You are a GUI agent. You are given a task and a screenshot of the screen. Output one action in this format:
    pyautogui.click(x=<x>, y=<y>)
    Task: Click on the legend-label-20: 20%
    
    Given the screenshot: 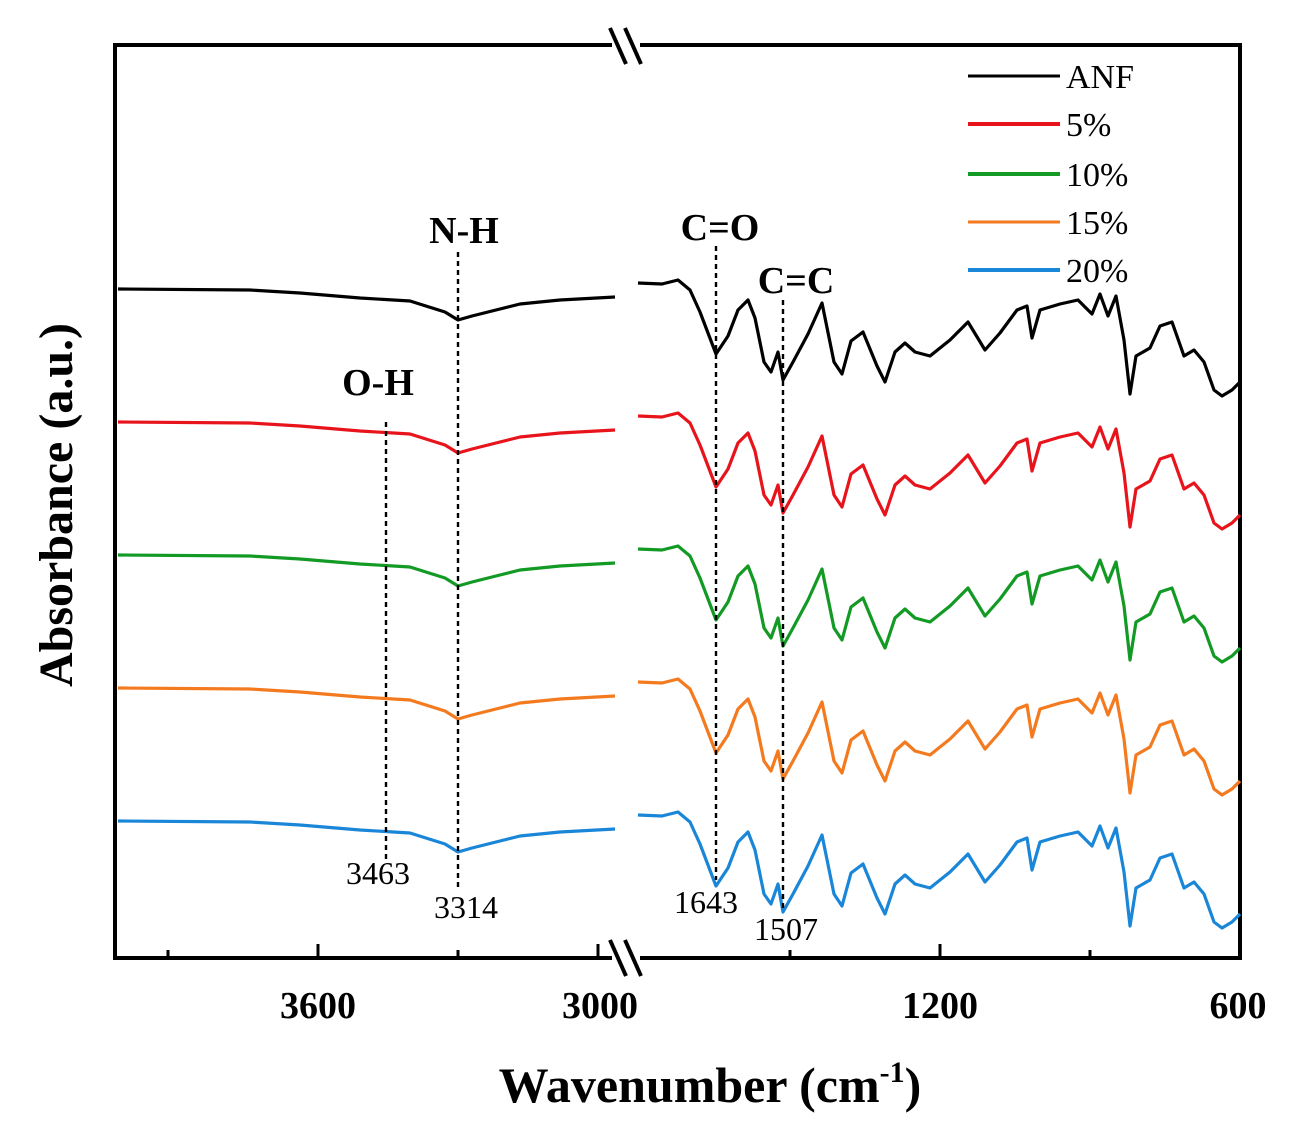 What is the action you would take?
    pyautogui.click(x=1097, y=271)
    